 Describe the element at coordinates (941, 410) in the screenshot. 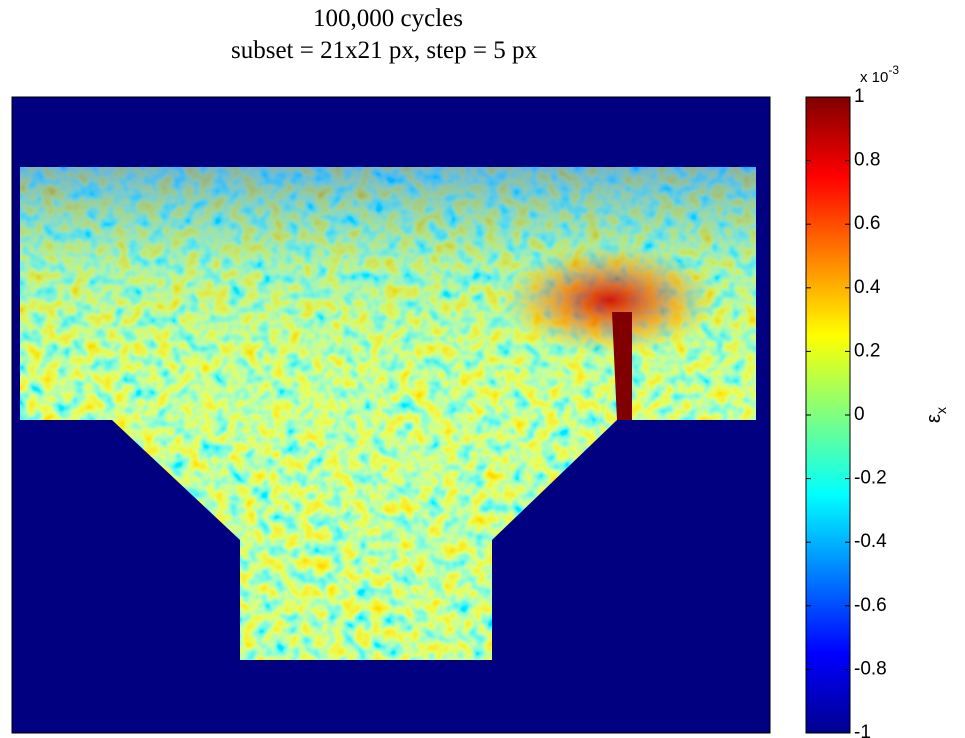

I see `colorbar-label-subscript: x` at that location.